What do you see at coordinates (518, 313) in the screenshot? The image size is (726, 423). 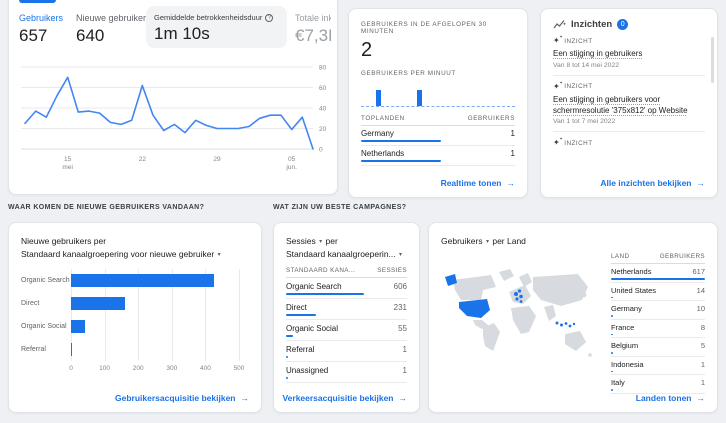 I see `world-map` at bounding box center [518, 313].